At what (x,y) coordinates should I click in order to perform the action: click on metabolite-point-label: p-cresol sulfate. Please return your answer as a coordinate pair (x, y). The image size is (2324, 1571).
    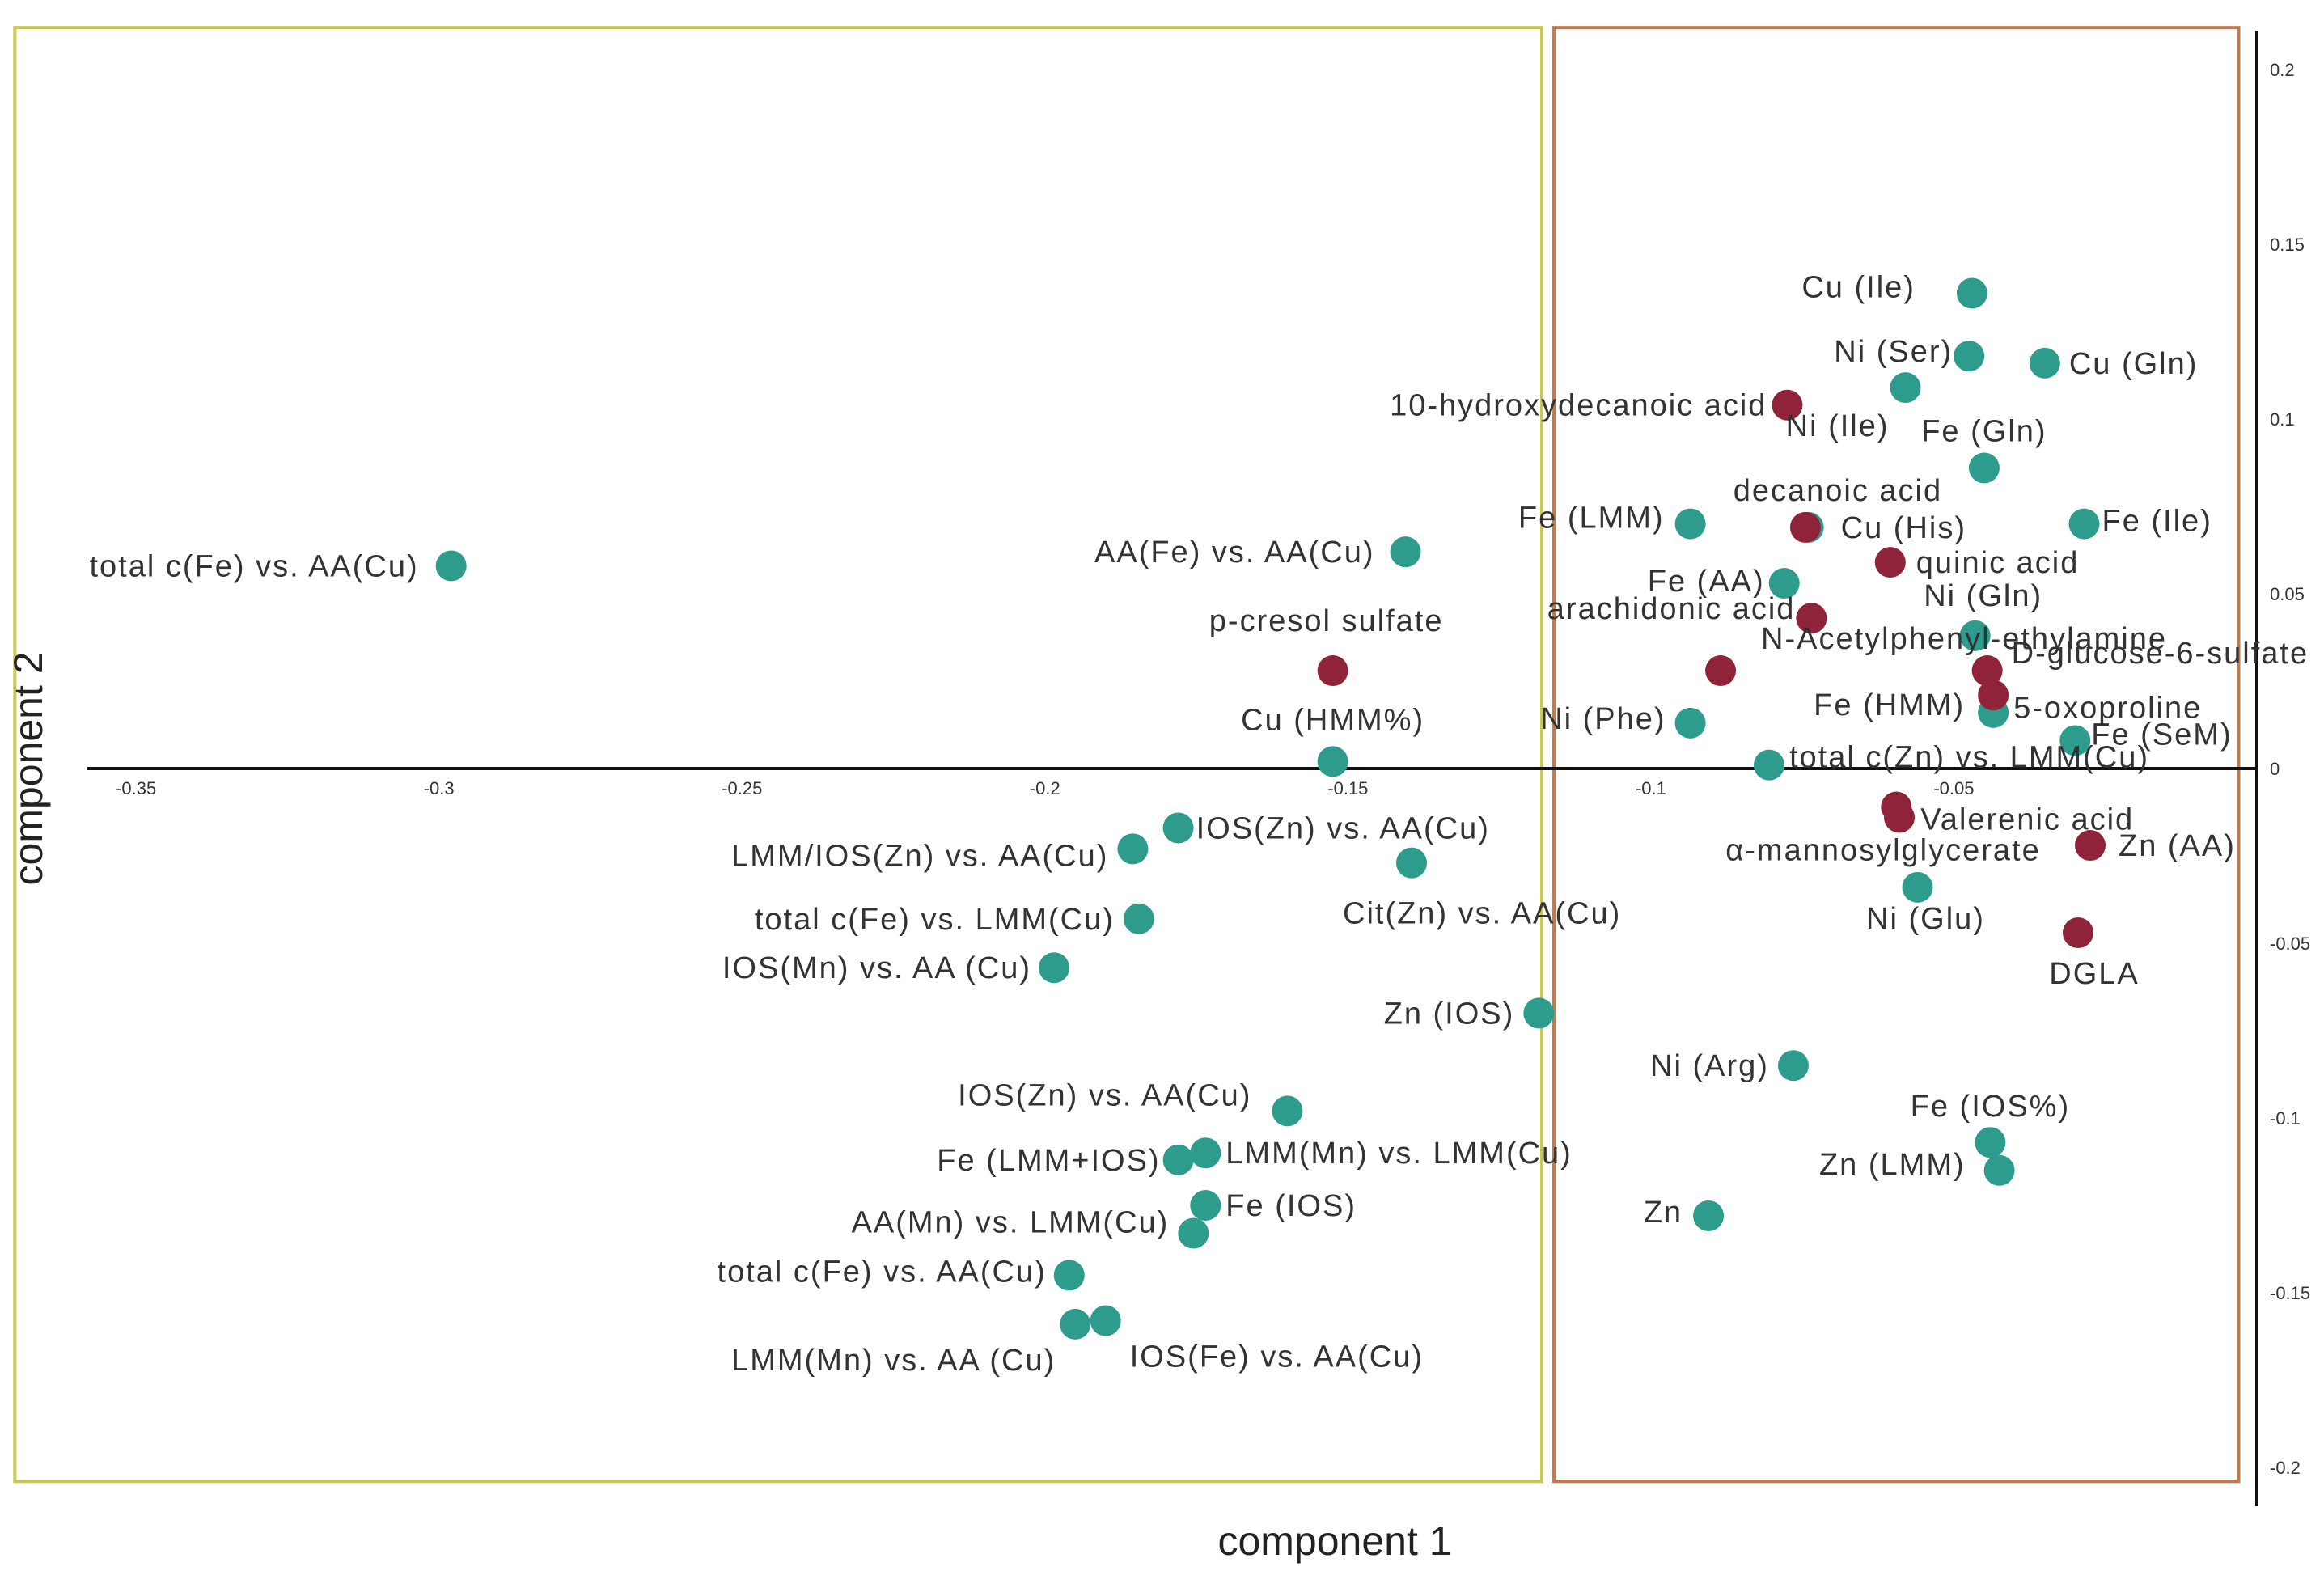
    Looking at the image, I should click on (1326, 621).